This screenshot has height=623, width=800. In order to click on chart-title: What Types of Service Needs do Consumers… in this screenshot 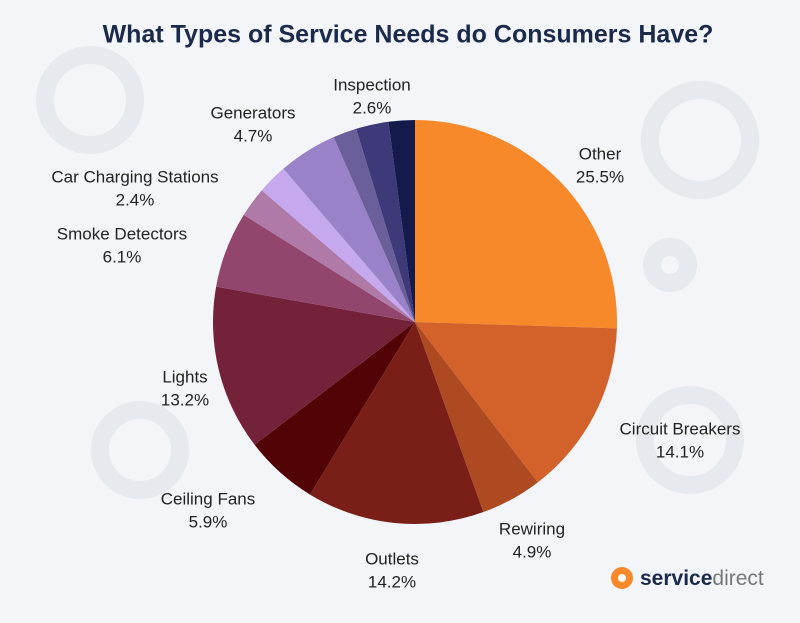, I will do `click(408, 35)`.